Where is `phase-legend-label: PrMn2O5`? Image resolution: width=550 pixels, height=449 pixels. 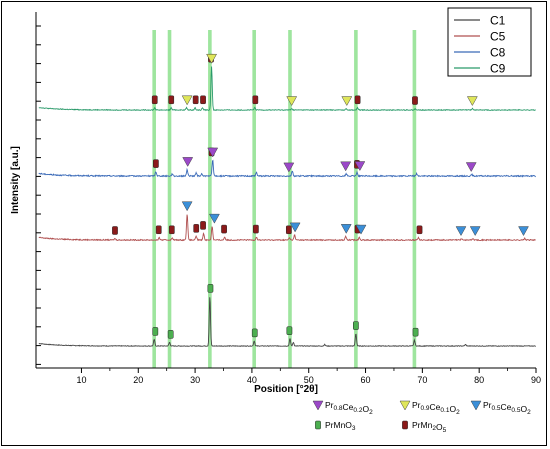 phase-legend-label: PrMn2O5 is located at coordinates (429, 427).